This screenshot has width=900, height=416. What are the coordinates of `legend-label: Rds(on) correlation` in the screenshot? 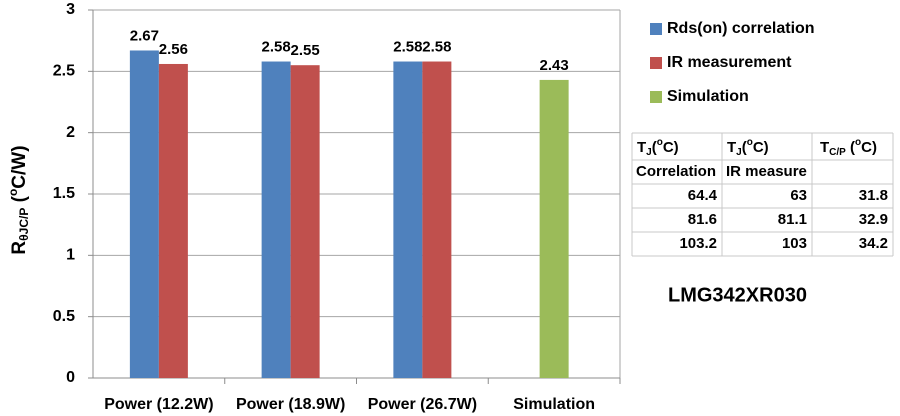 It's located at (741, 28).